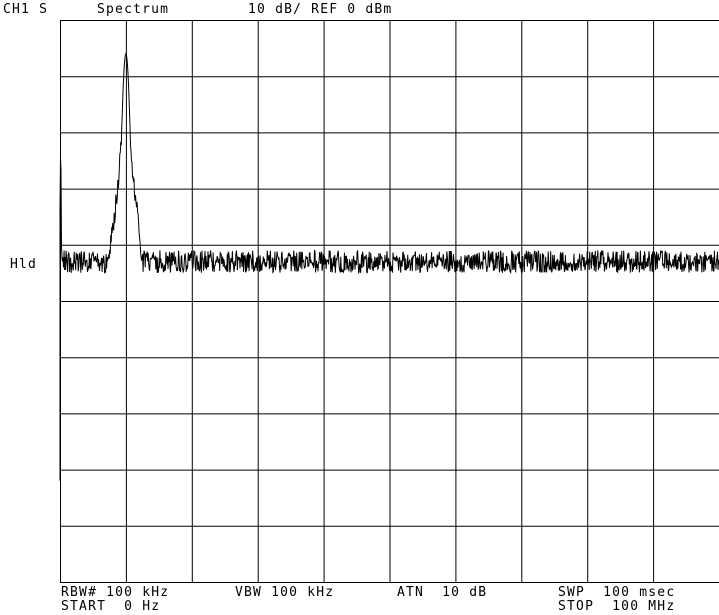 The width and height of the screenshot is (719, 615). What do you see at coordinates (111, 606) in the screenshot?
I see `start-label: START 0 Hz` at bounding box center [111, 606].